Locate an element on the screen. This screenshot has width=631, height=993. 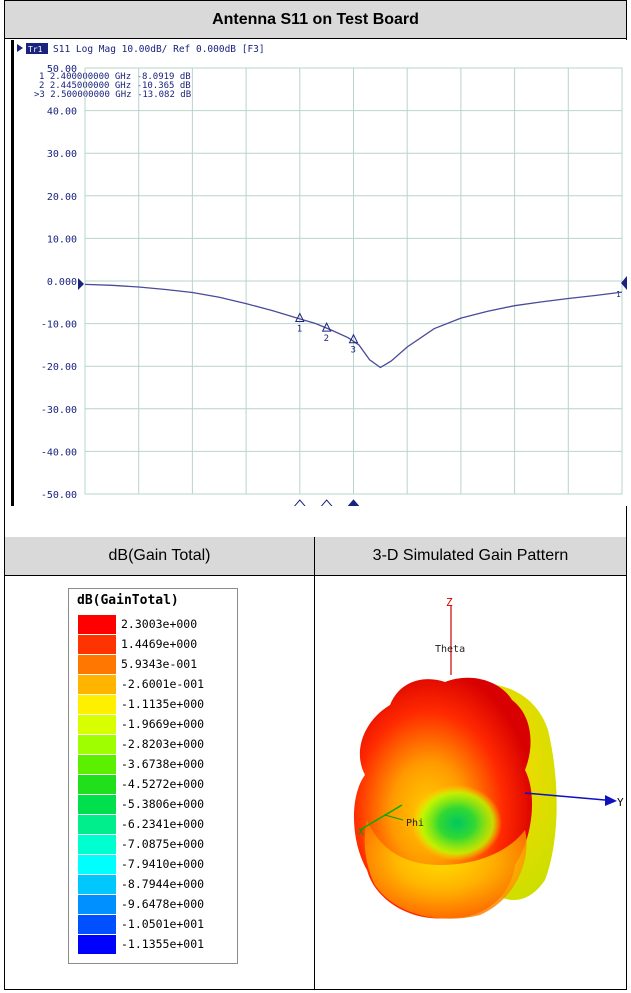
legend-row: -2.8203e+000 is located at coordinates (155, 744).